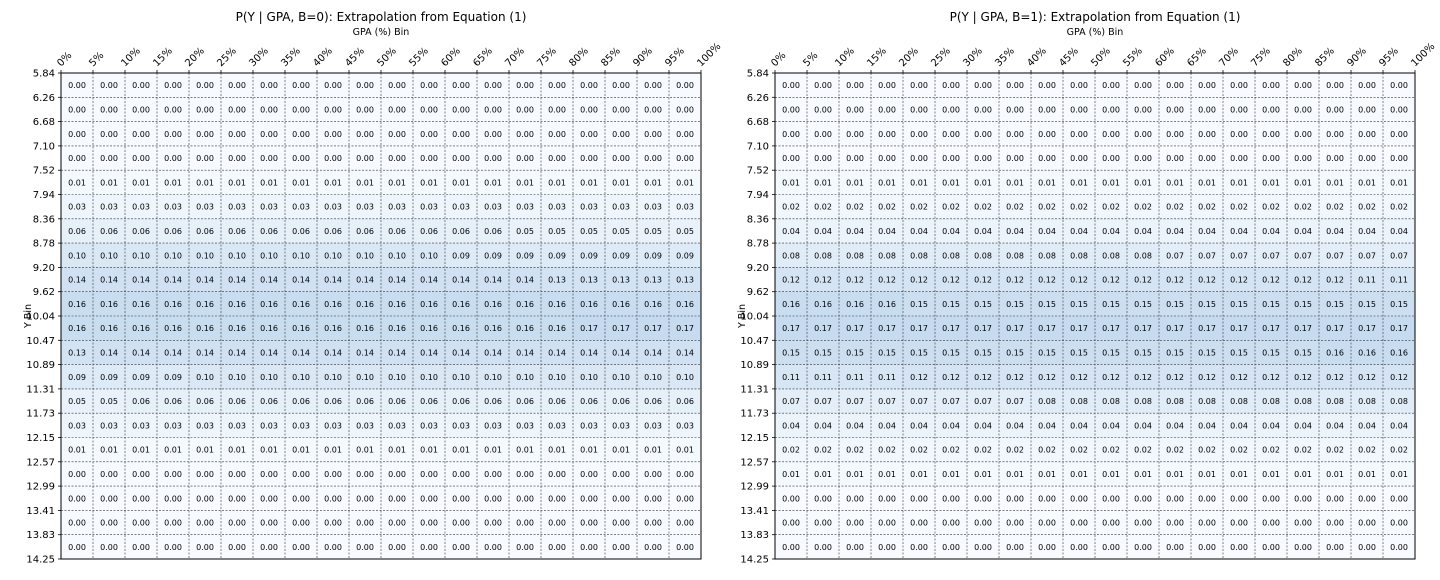 The height and width of the screenshot is (580, 1440). What do you see at coordinates (44, 146) in the screenshot?
I see `y-tick-label: 7.10` at bounding box center [44, 146].